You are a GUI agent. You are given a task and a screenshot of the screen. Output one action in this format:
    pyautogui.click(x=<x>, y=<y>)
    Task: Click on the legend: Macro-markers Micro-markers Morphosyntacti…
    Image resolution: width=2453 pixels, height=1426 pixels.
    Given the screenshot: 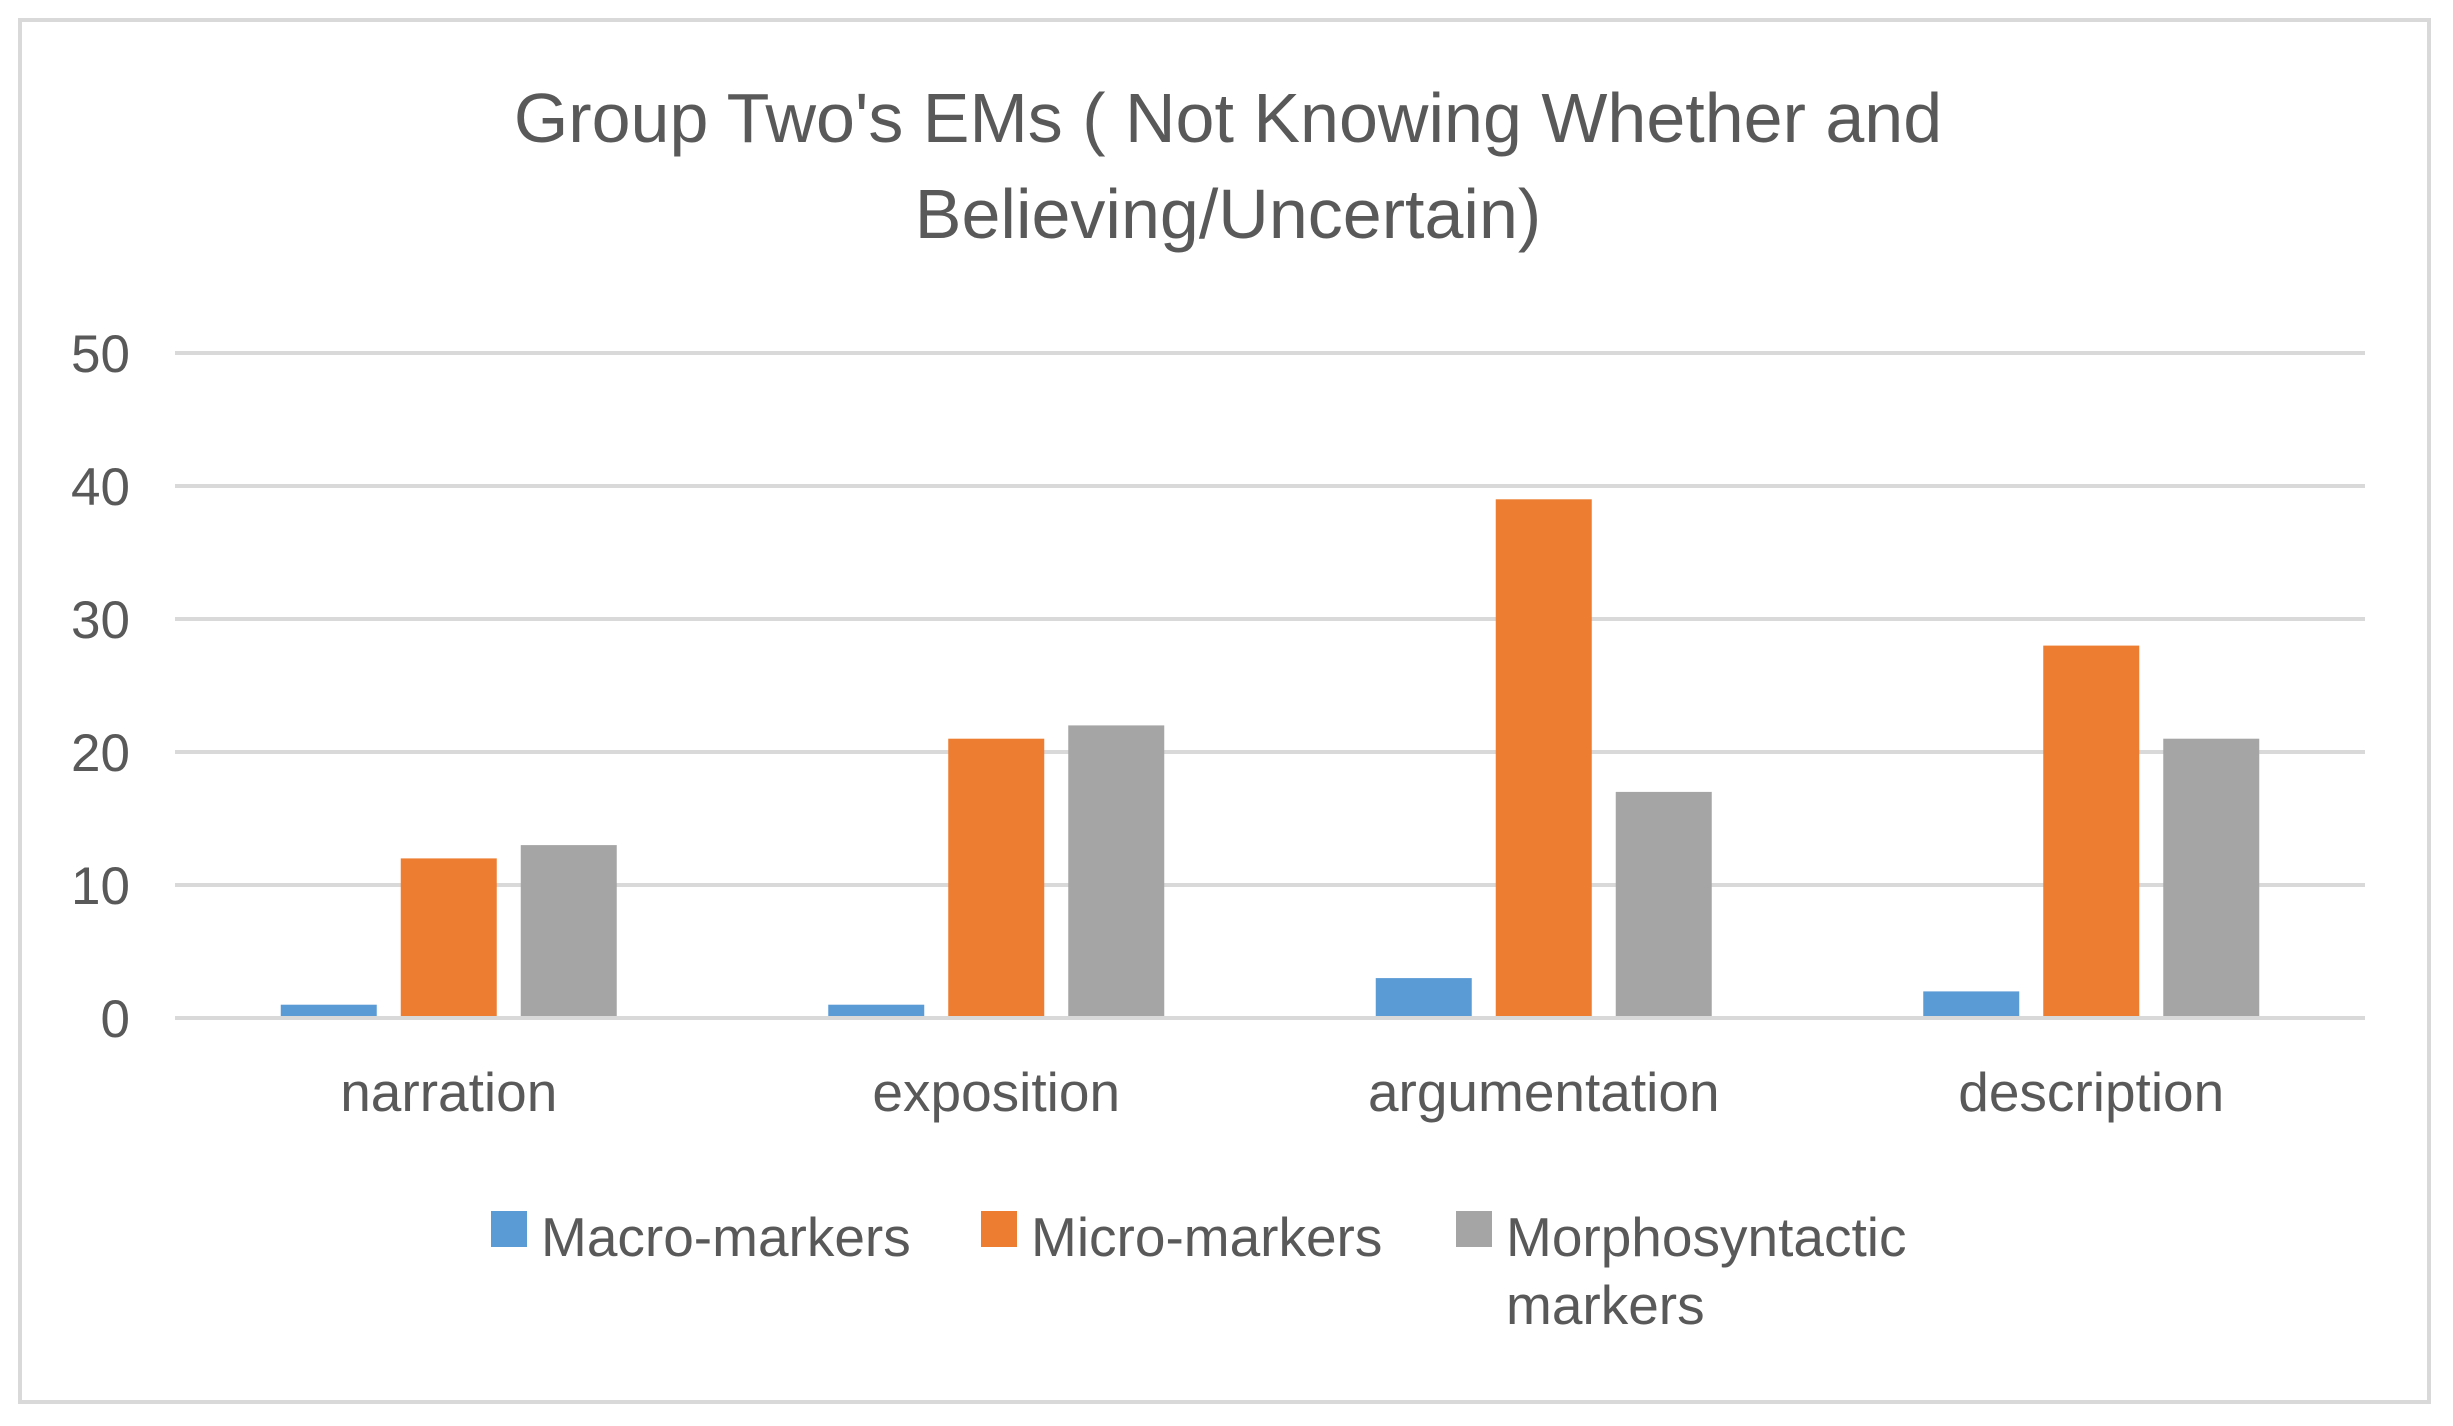 What is the action you would take?
    pyautogui.click(x=1198, y=1271)
    